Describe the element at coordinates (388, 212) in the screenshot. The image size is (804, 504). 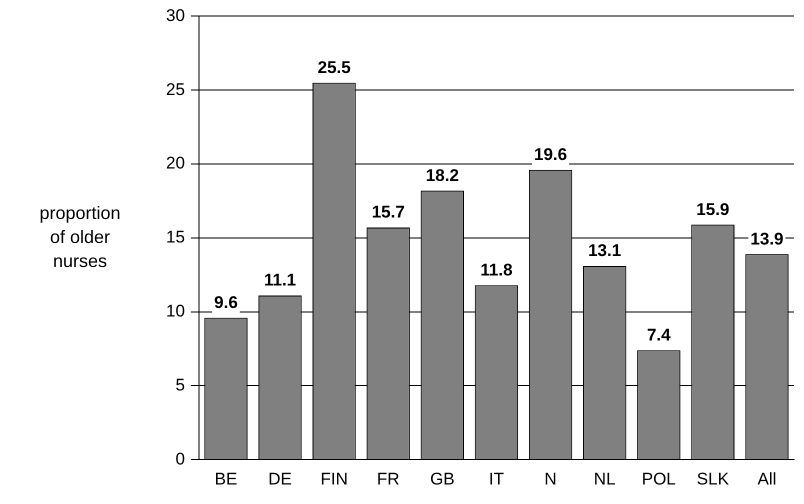
I see `data-label: 15.7` at that location.